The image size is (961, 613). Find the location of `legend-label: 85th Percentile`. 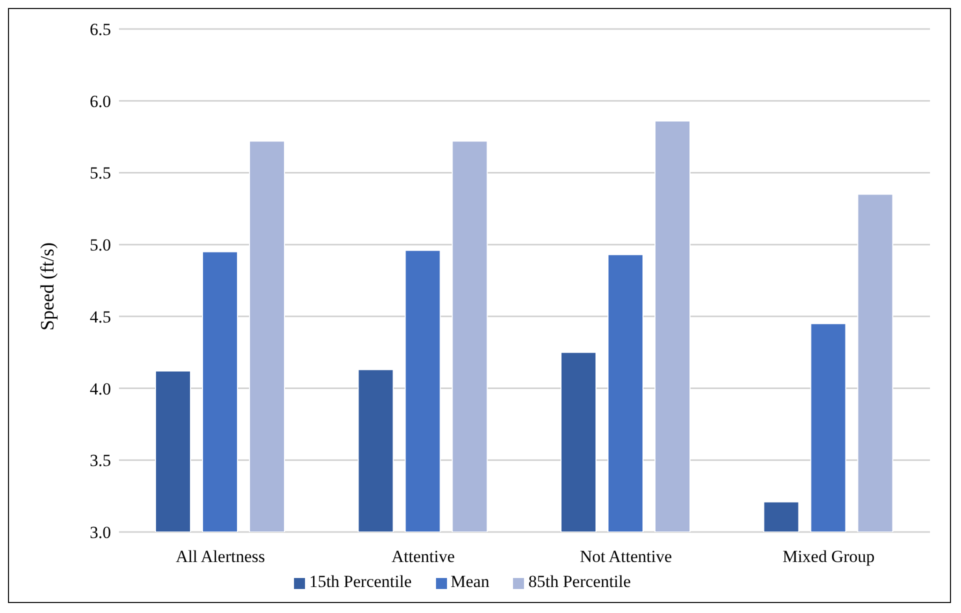

legend-label: 85th Percentile is located at coordinates (579, 581).